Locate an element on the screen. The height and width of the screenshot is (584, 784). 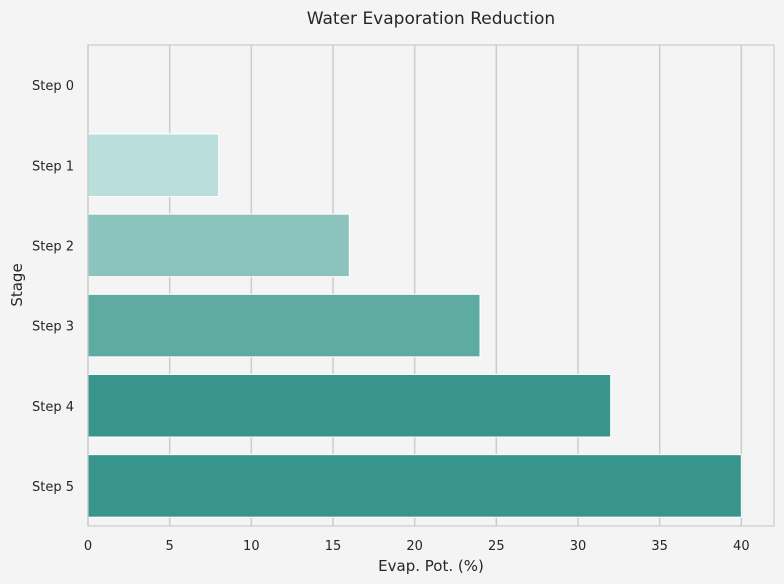
y-tick-label: Step 5 is located at coordinates (53, 487).